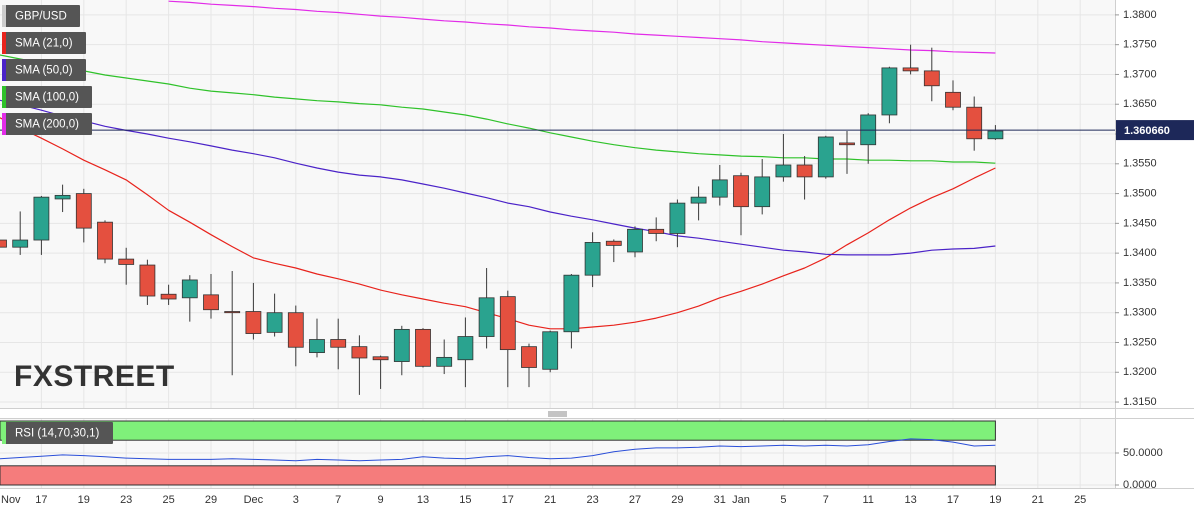  What do you see at coordinates (1140, 193) in the screenshot?
I see `y-tick-label: 1.3500` at bounding box center [1140, 193].